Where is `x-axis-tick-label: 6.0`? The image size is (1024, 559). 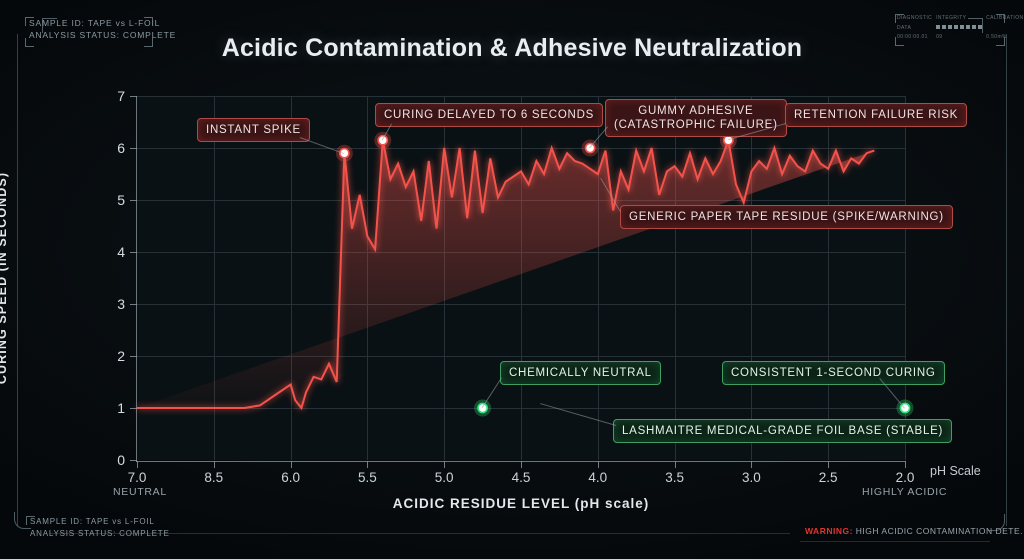 x-axis-tick-label: 6.0 is located at coordinates (290, 477).